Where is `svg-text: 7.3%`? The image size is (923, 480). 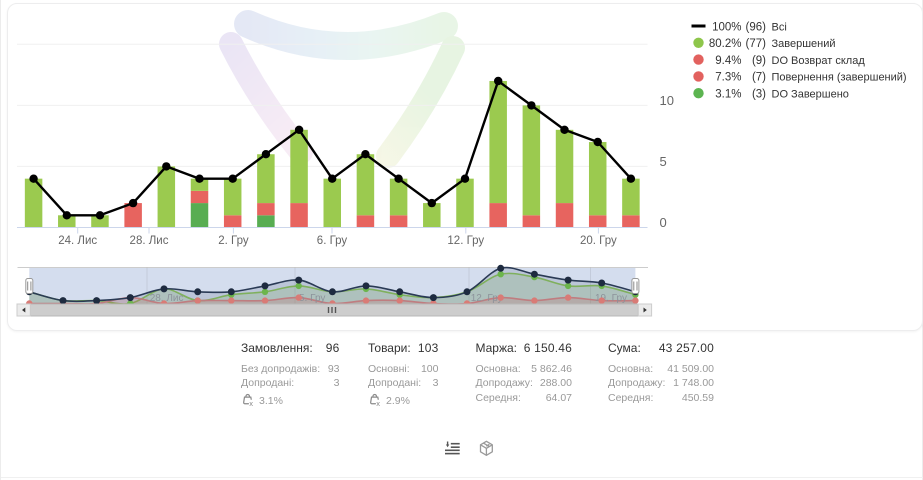 svg-text: 7.3% is located at coordinates (728, 78).